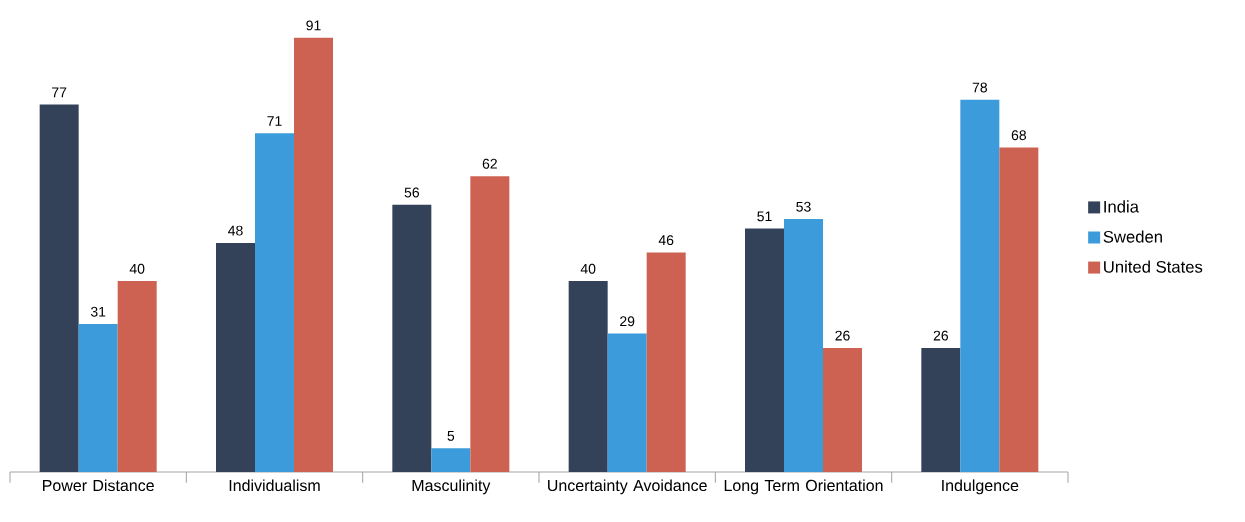  What do you see at coordinates (1019, 135) in the screenshot?
I see `data-label: 68` at bounding box center [1019, 135].